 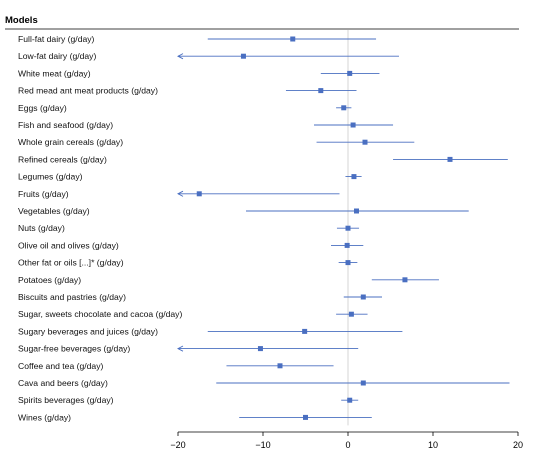 I want to click on forest-row: Full-fat dairy (g/day), so click(x=197, y=39).